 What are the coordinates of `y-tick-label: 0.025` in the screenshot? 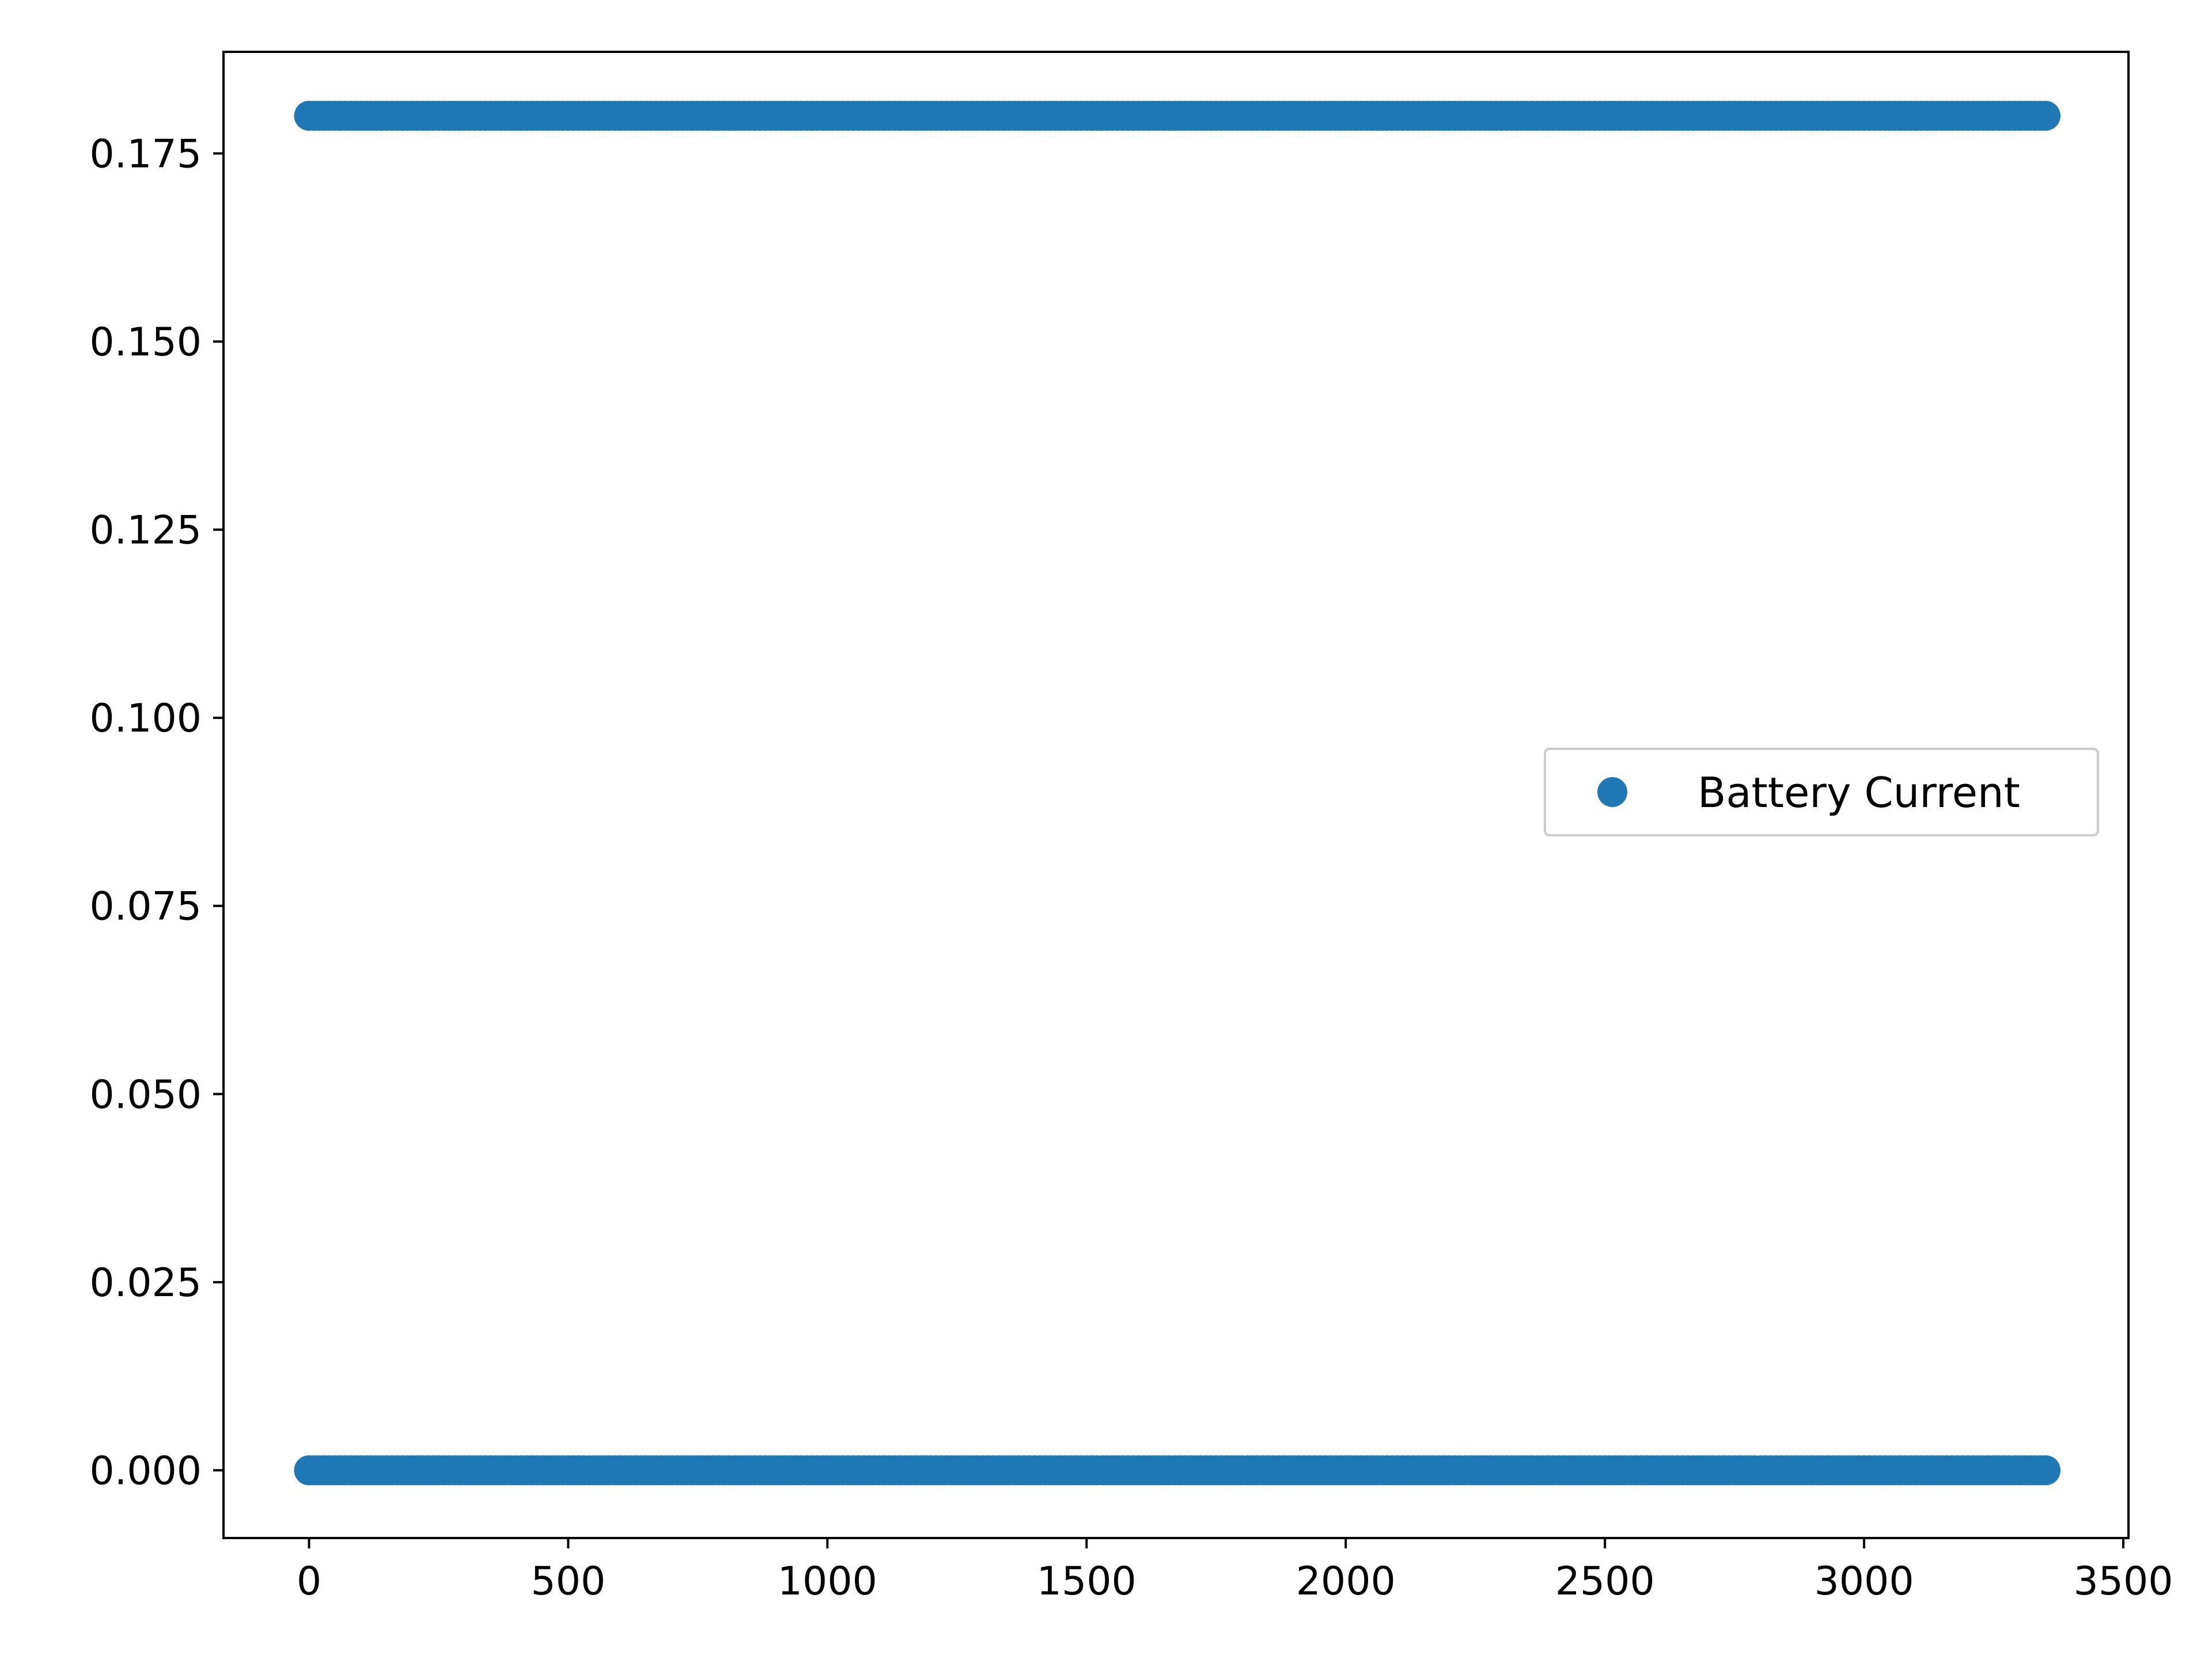 It's located at (145, 1283).